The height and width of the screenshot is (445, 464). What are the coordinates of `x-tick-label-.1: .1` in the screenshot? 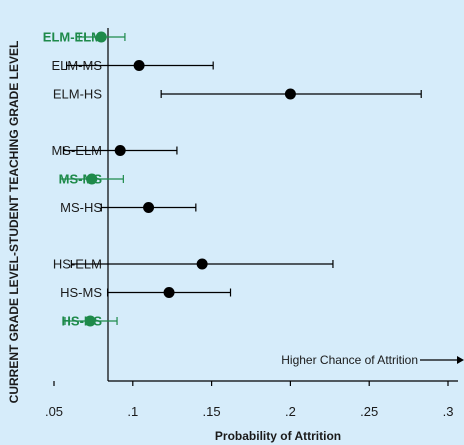 It's located at (132, 411).